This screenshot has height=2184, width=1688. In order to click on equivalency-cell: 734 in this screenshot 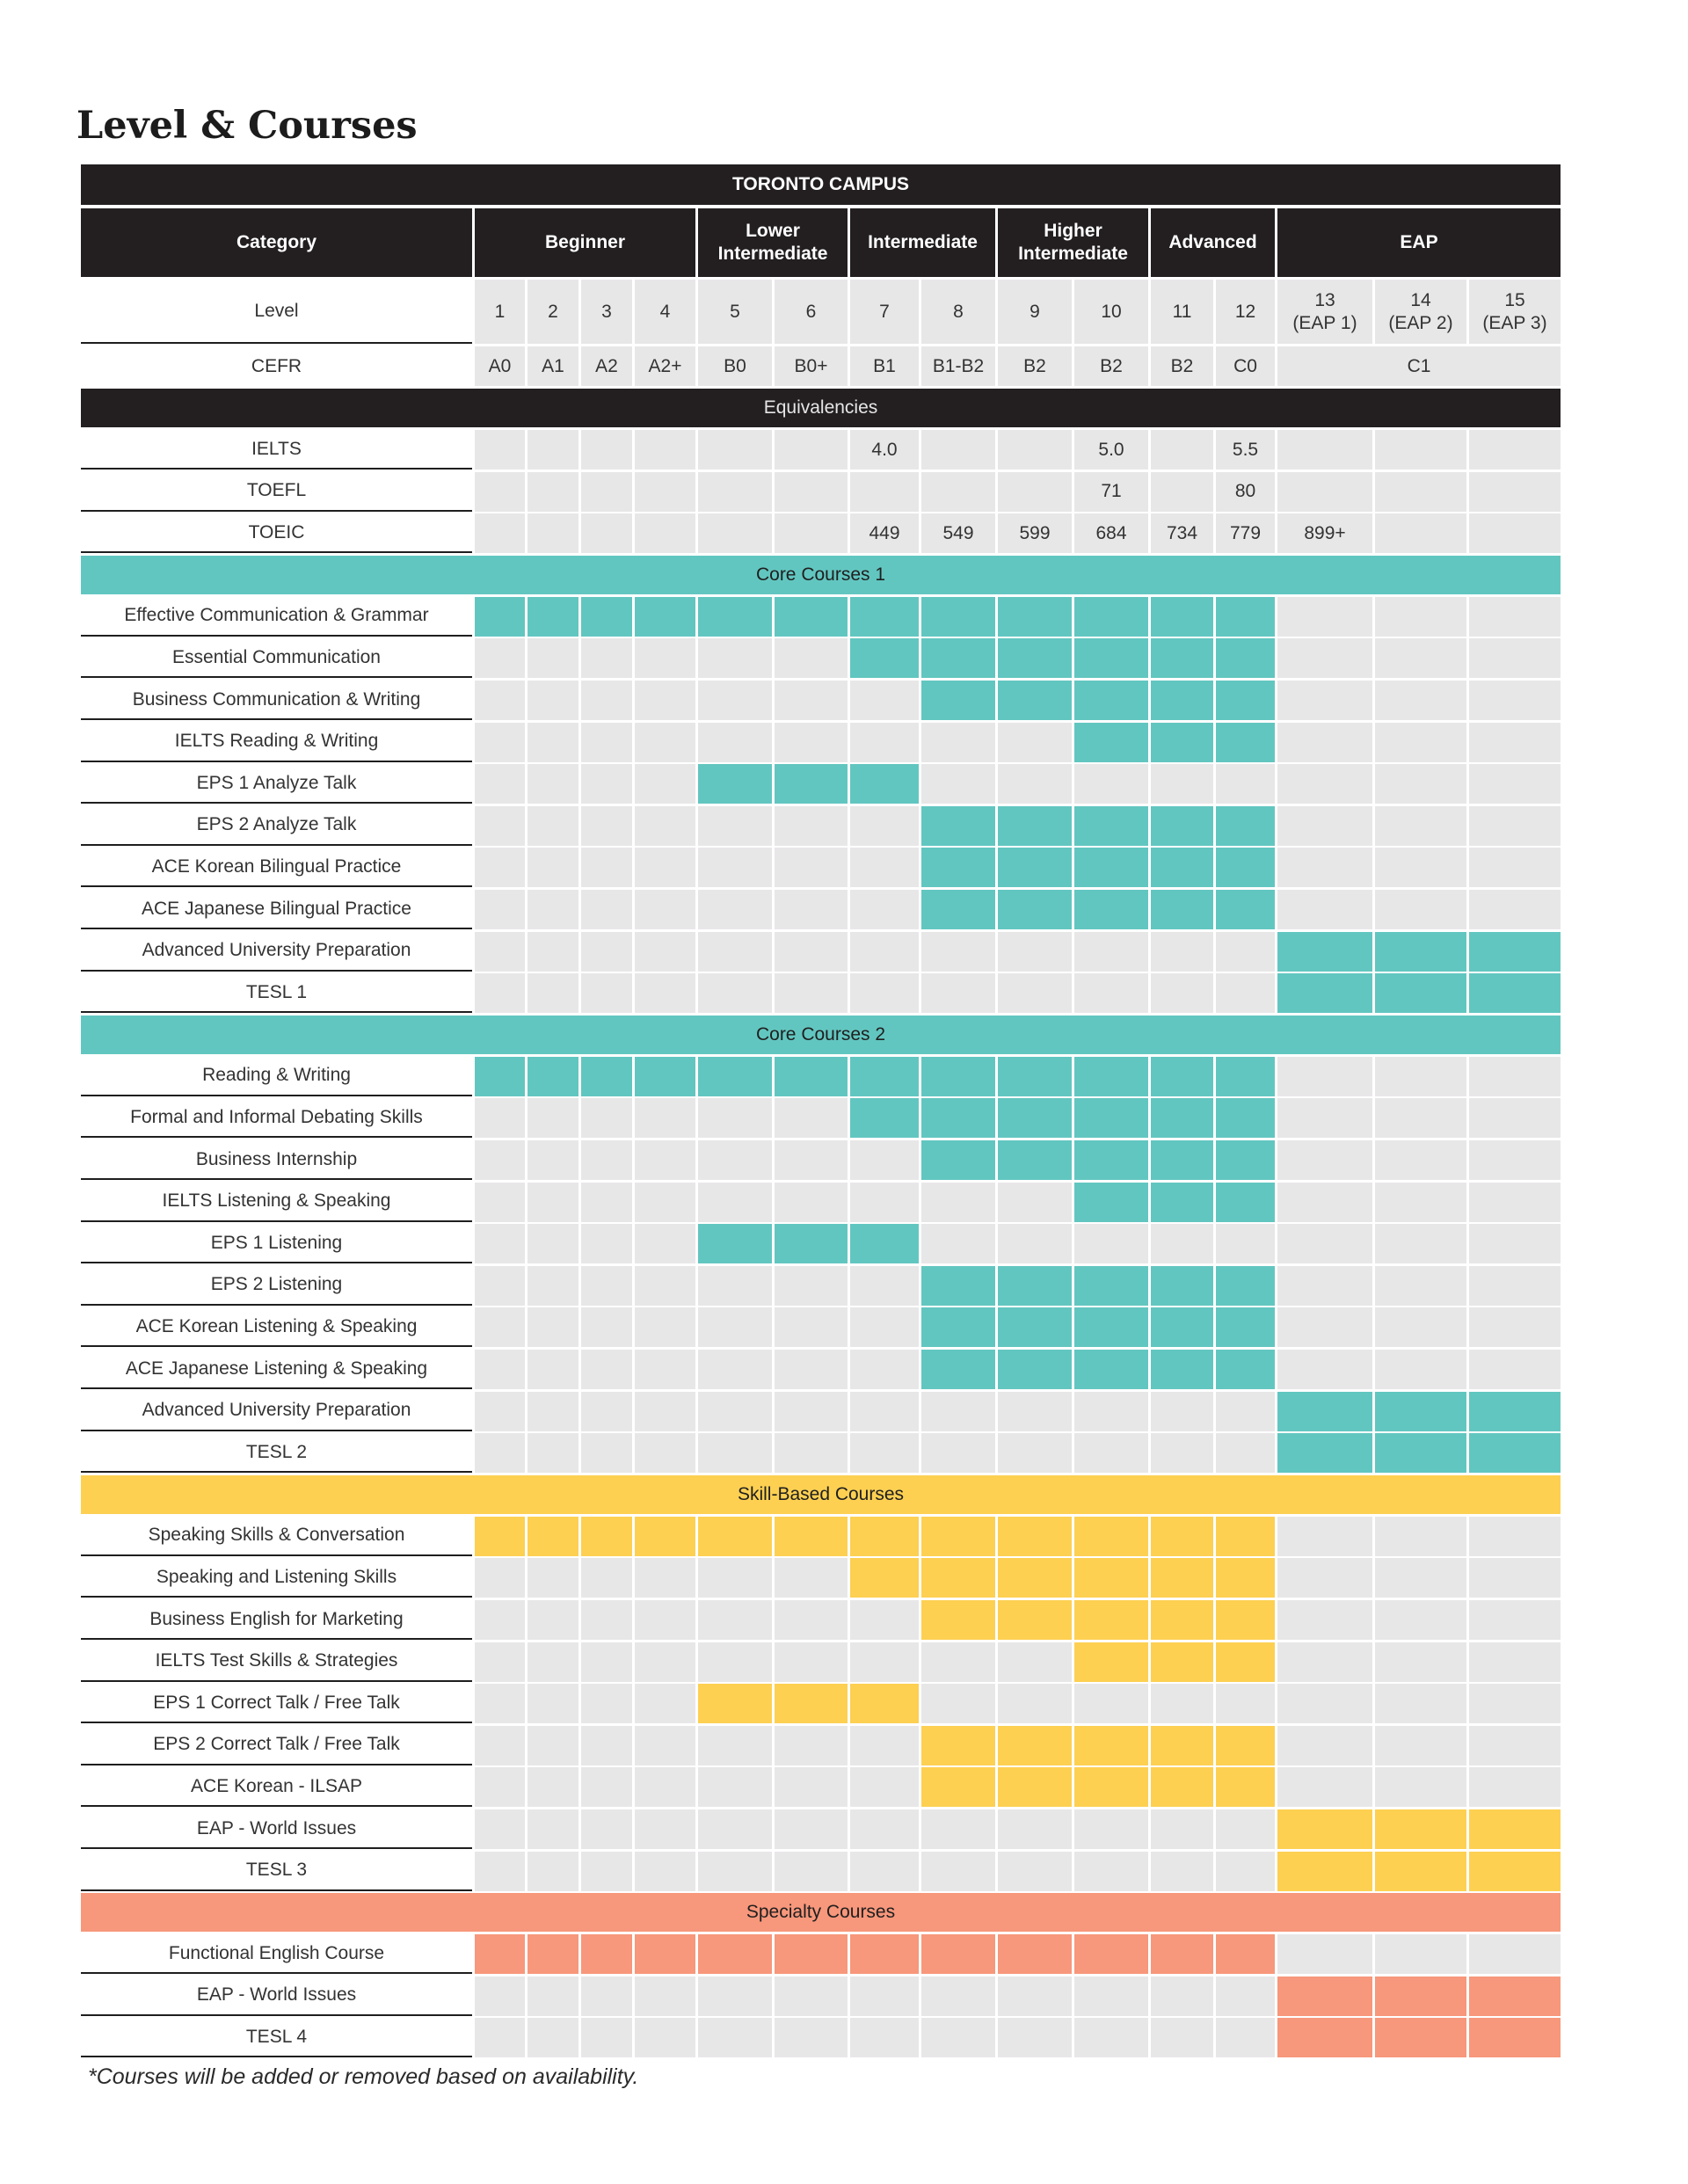, I will do `click(1182, 533)`.